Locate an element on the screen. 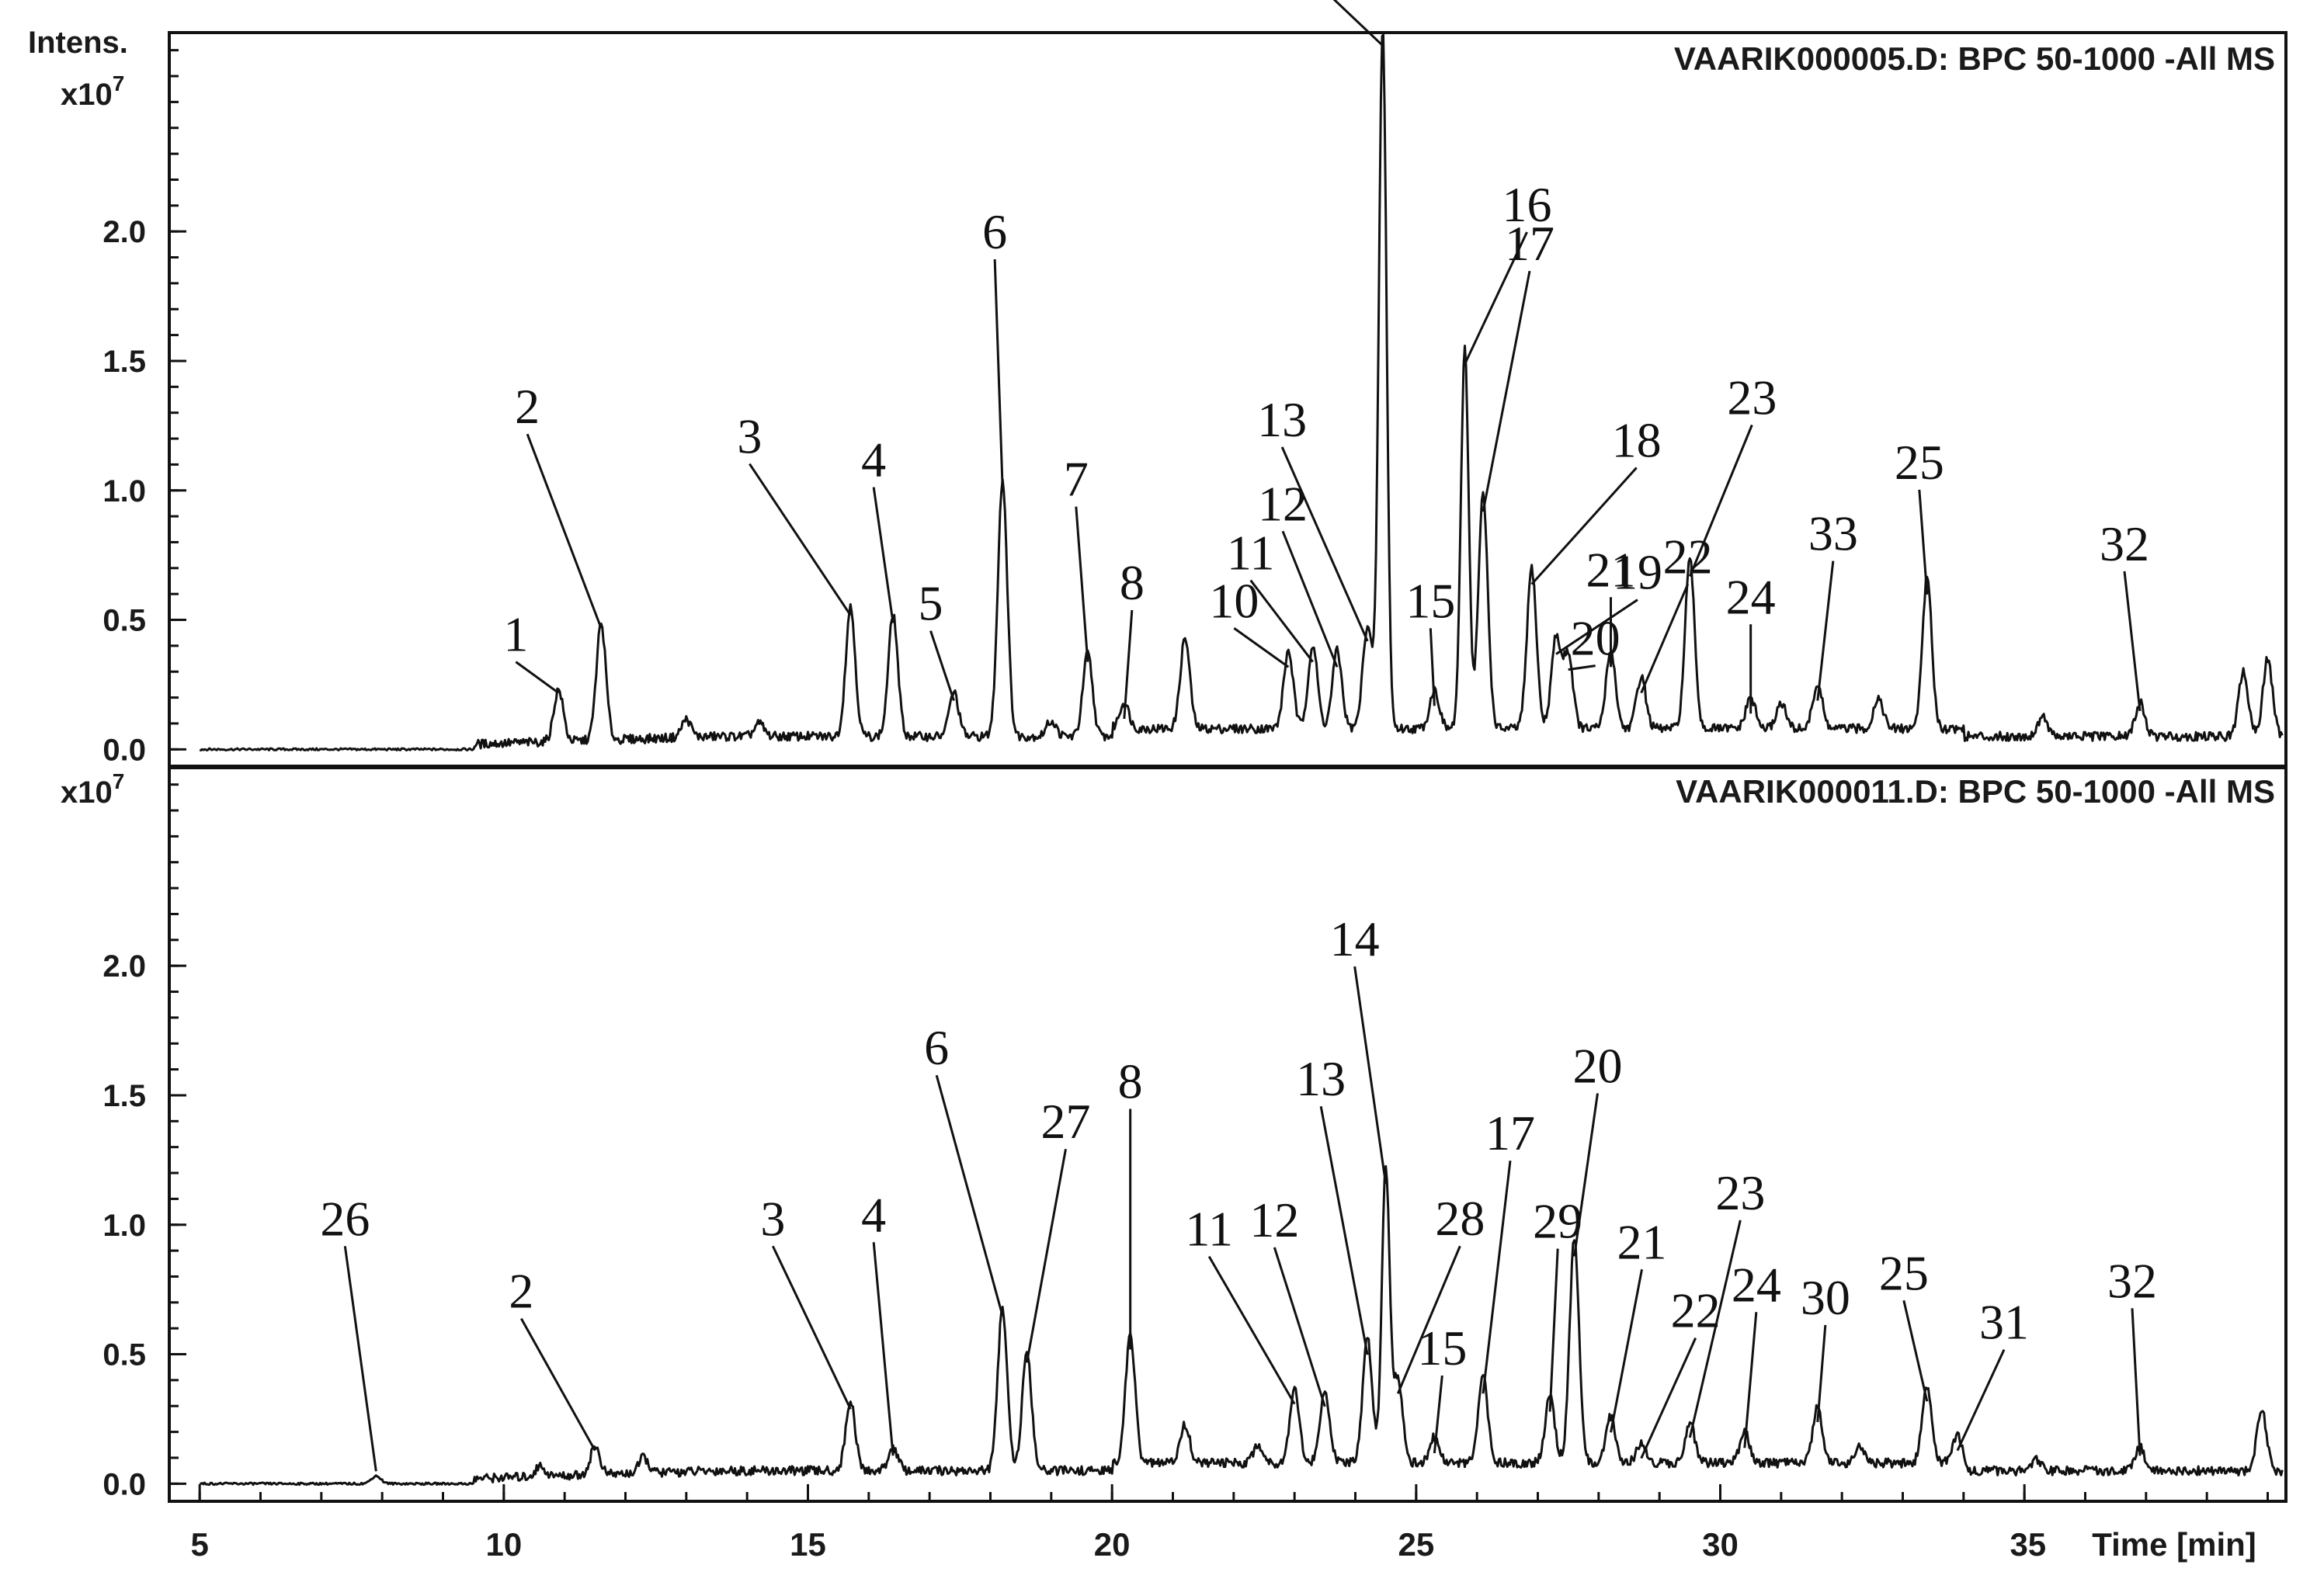 Image resolution: width=2317 pixels, height=1596 pixels. x-tick-label: 25 is located at coordinates (1416, 1544).